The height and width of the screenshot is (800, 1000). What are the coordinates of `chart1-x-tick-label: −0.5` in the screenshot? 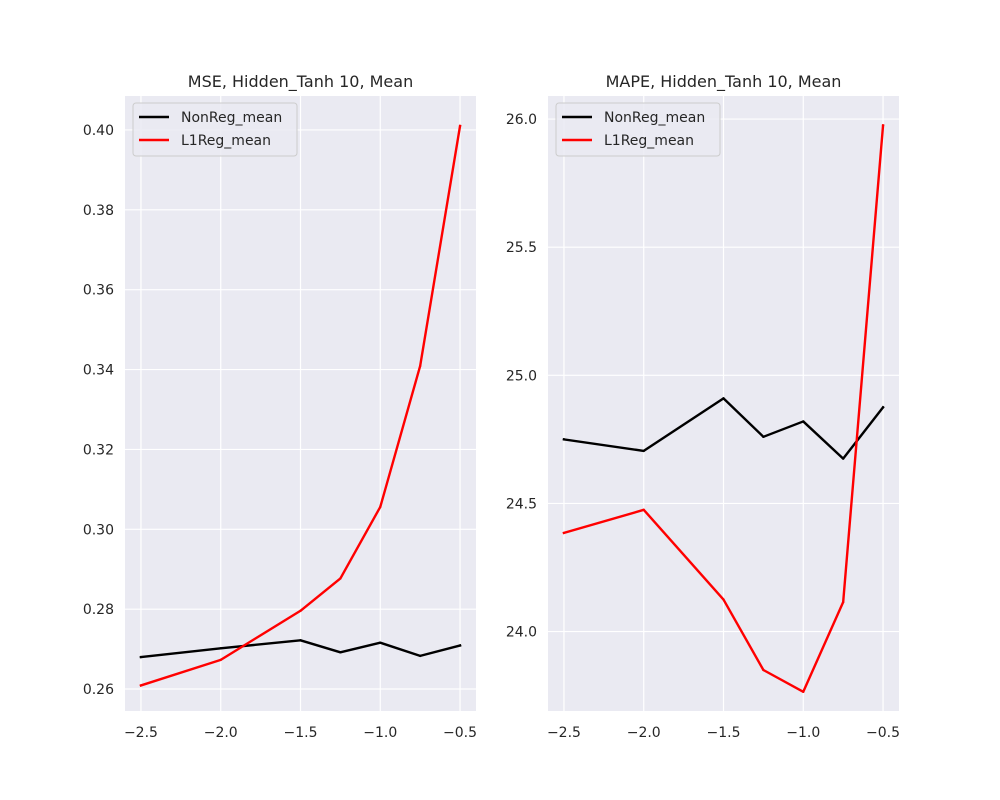 It's located at (460, 733).